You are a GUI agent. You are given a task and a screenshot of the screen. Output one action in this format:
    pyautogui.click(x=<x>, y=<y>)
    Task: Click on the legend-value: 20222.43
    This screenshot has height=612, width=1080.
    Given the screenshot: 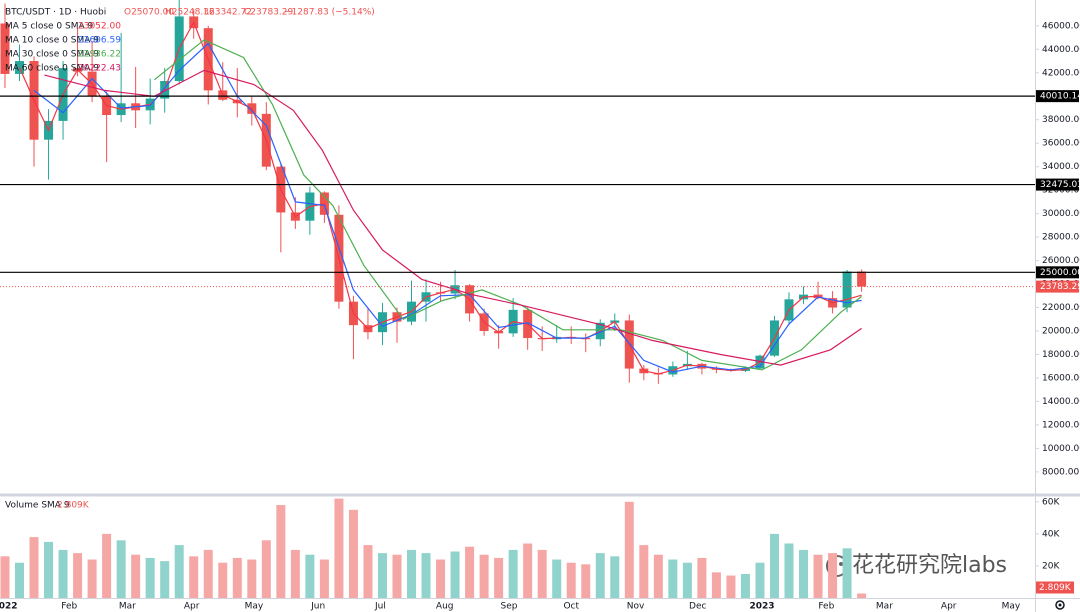 What is the action you would take?
    pyautogui.click(x=99, y=69)
    